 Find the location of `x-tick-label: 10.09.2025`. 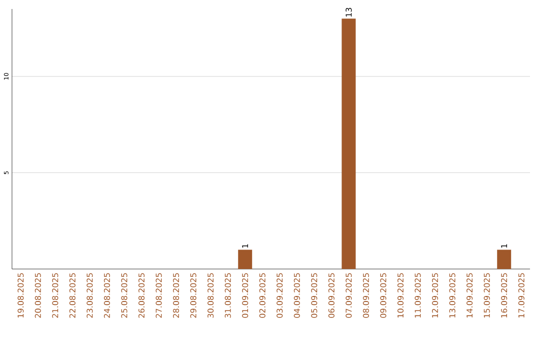

x-tick-label: 10.09.2025 is located at coordinates (400, 295).